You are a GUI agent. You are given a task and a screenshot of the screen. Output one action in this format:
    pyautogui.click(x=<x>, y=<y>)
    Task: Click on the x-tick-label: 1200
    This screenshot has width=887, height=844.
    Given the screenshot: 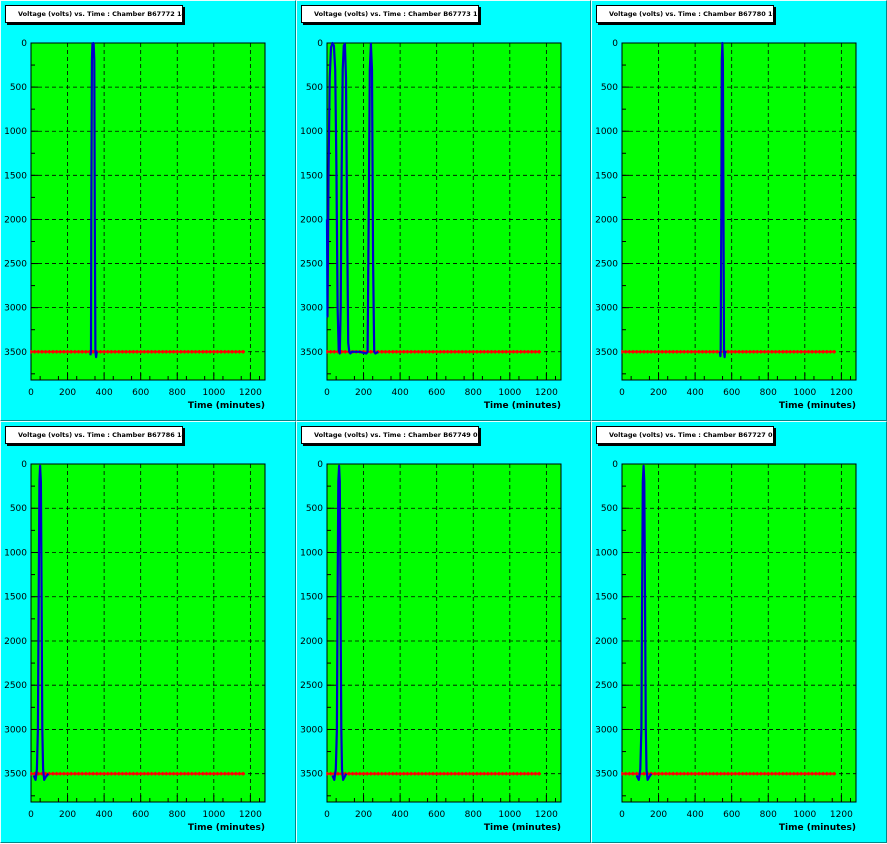 What is the action you would take?
    pyautogui.click(x=250, y=393)
    